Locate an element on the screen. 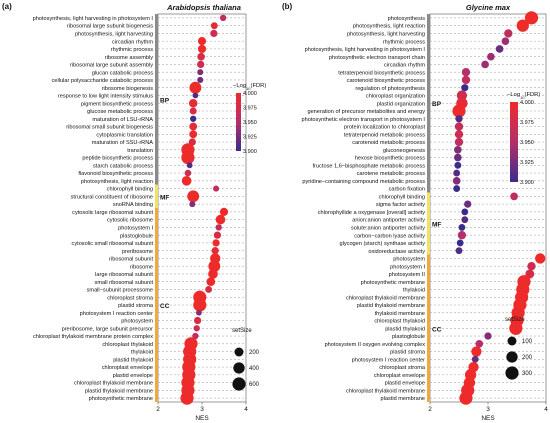 This screenshot has width=550, height=423. term-label: photosystem II oxygen evolving complex is located at coordinates (375, 345).